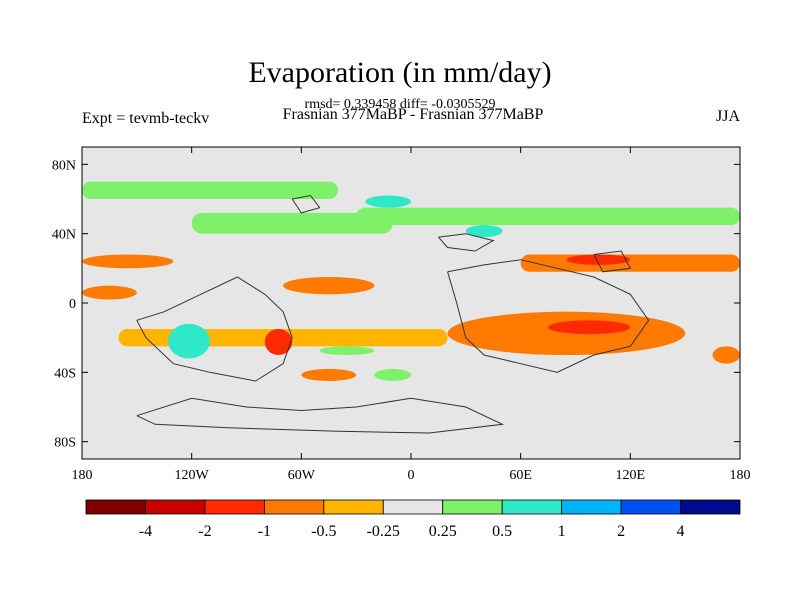  I want to click on x-tick-label: 60W, so click(302, 475).